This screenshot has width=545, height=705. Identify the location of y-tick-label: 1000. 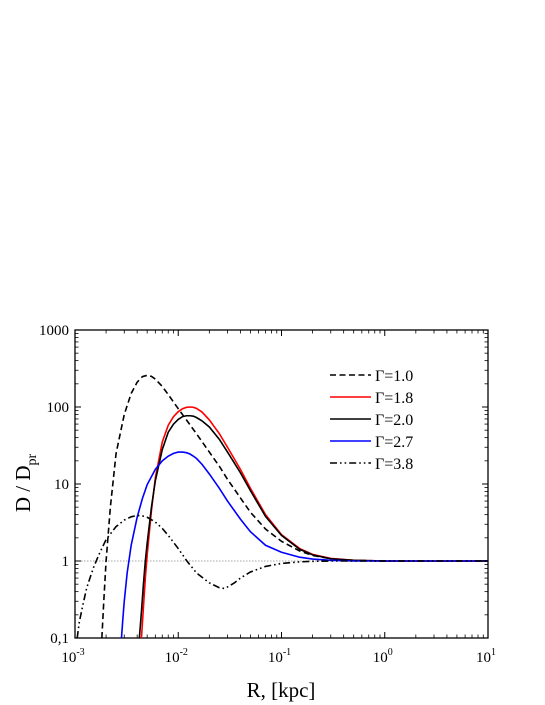
(54, 331).